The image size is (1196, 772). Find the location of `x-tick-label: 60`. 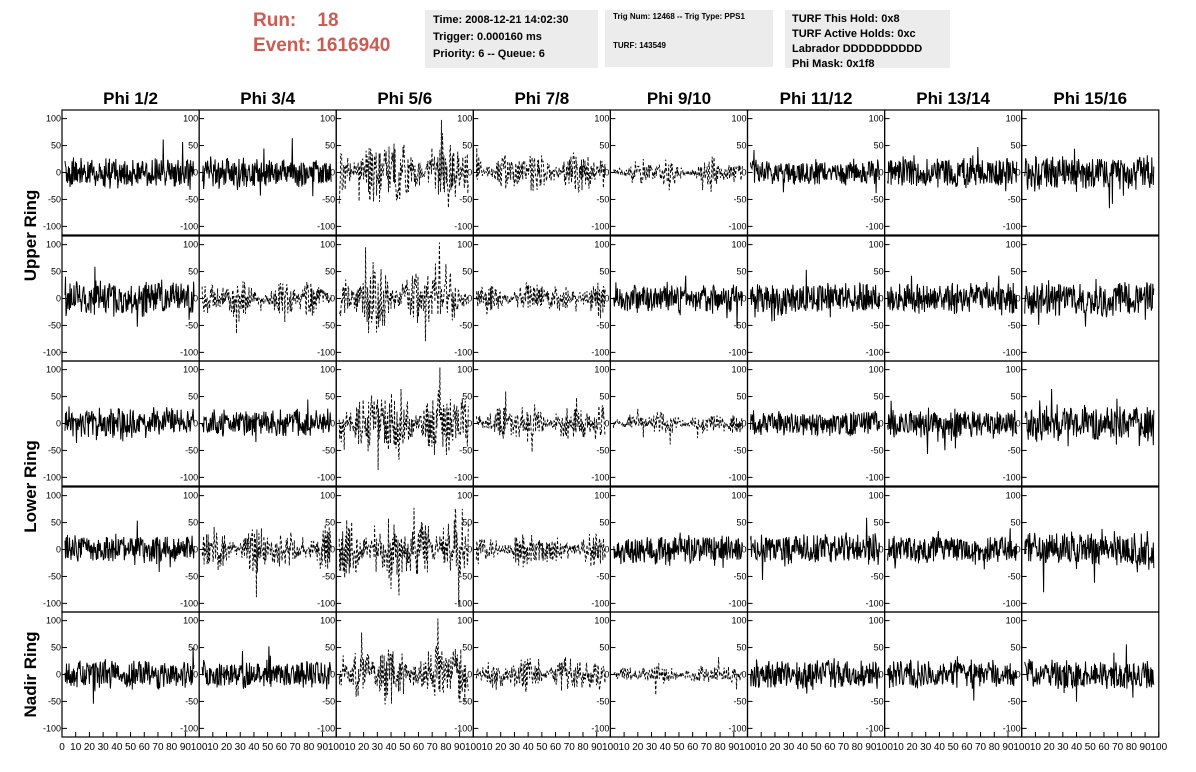

x-tick-label: 60 is located at coordinates (1104, 747).